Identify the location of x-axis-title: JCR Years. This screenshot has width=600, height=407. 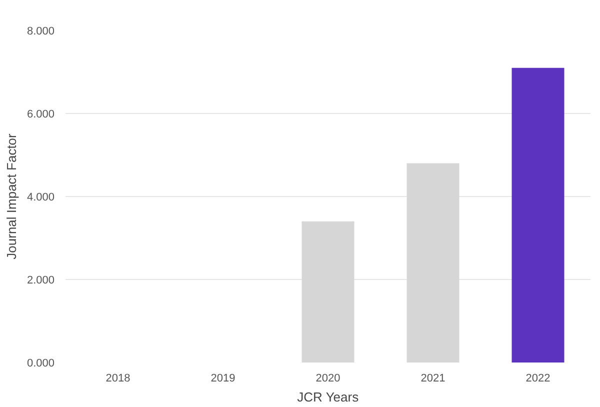
(328, 397).